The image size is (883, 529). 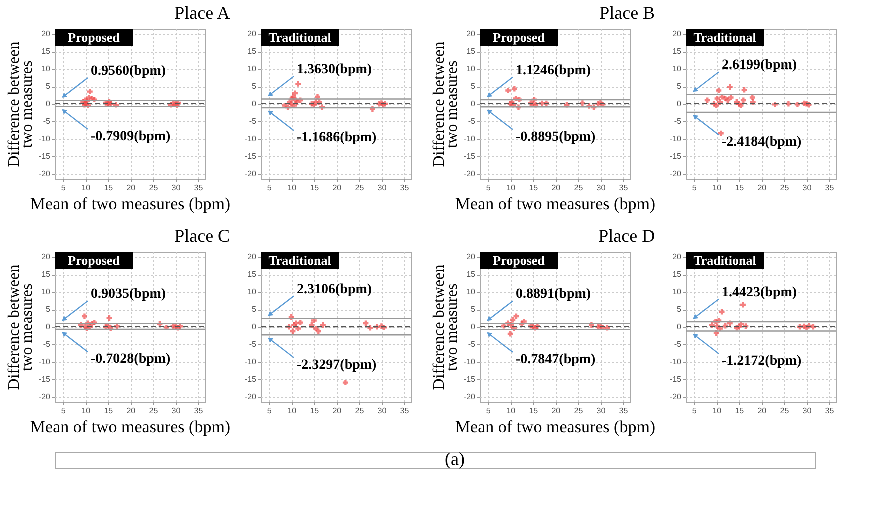 What do you see at coordinates (762, 142) in the screenshot?
I see `ref-line-label: -2.4184(bpm)` at bounding box center [762, 142].